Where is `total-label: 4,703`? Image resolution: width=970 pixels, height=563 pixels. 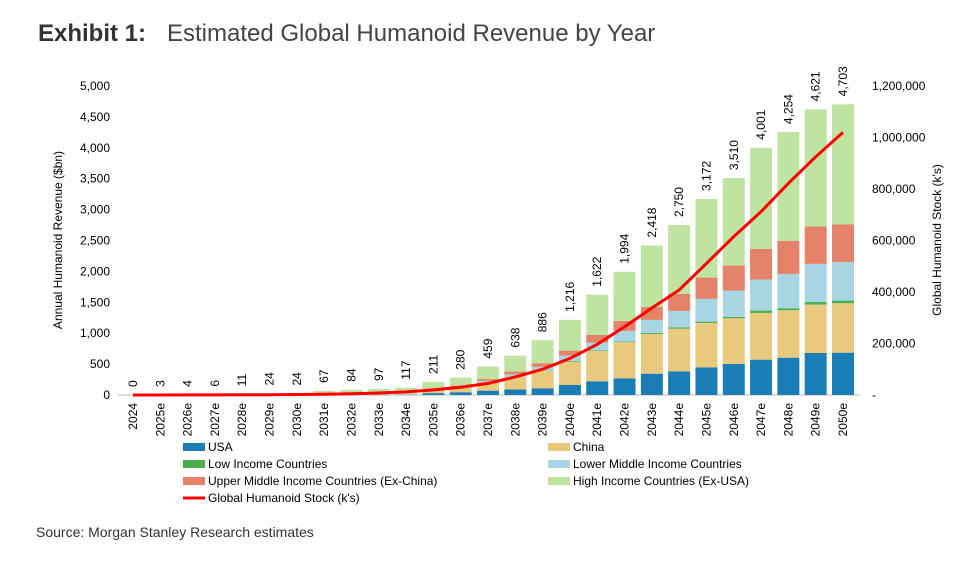
total-label: 4,703 is located at coordinates (843, 81).